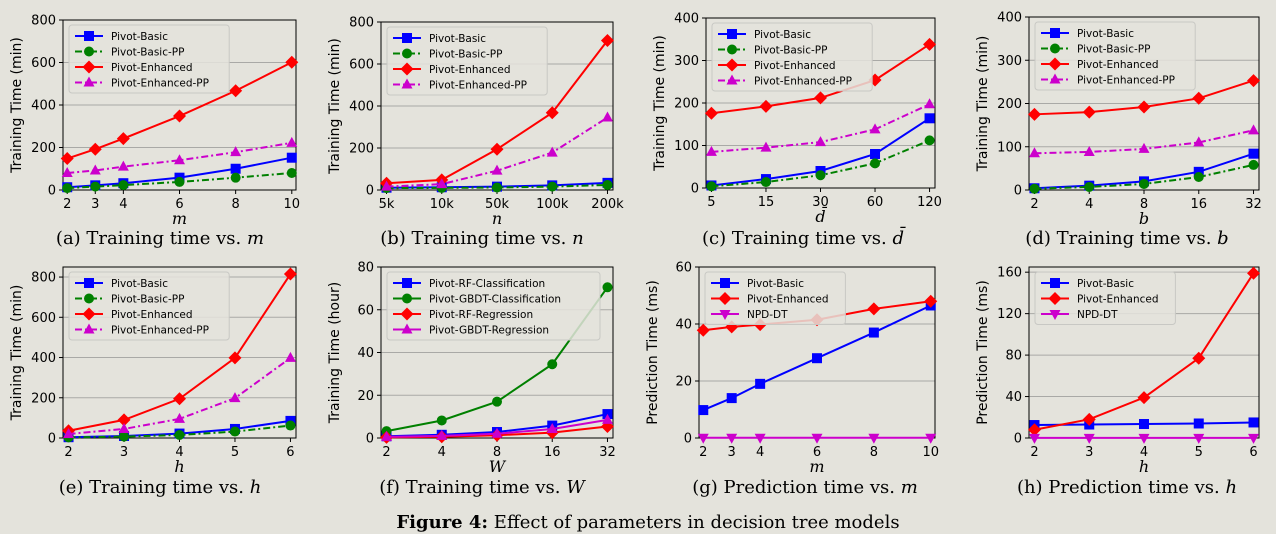 The width and height of the screenshot is (1276, 534). What do you see at coordinates (123, 204) in the screenshot?
I see `x-tick-label: 4` at bounding box center [123, 204].